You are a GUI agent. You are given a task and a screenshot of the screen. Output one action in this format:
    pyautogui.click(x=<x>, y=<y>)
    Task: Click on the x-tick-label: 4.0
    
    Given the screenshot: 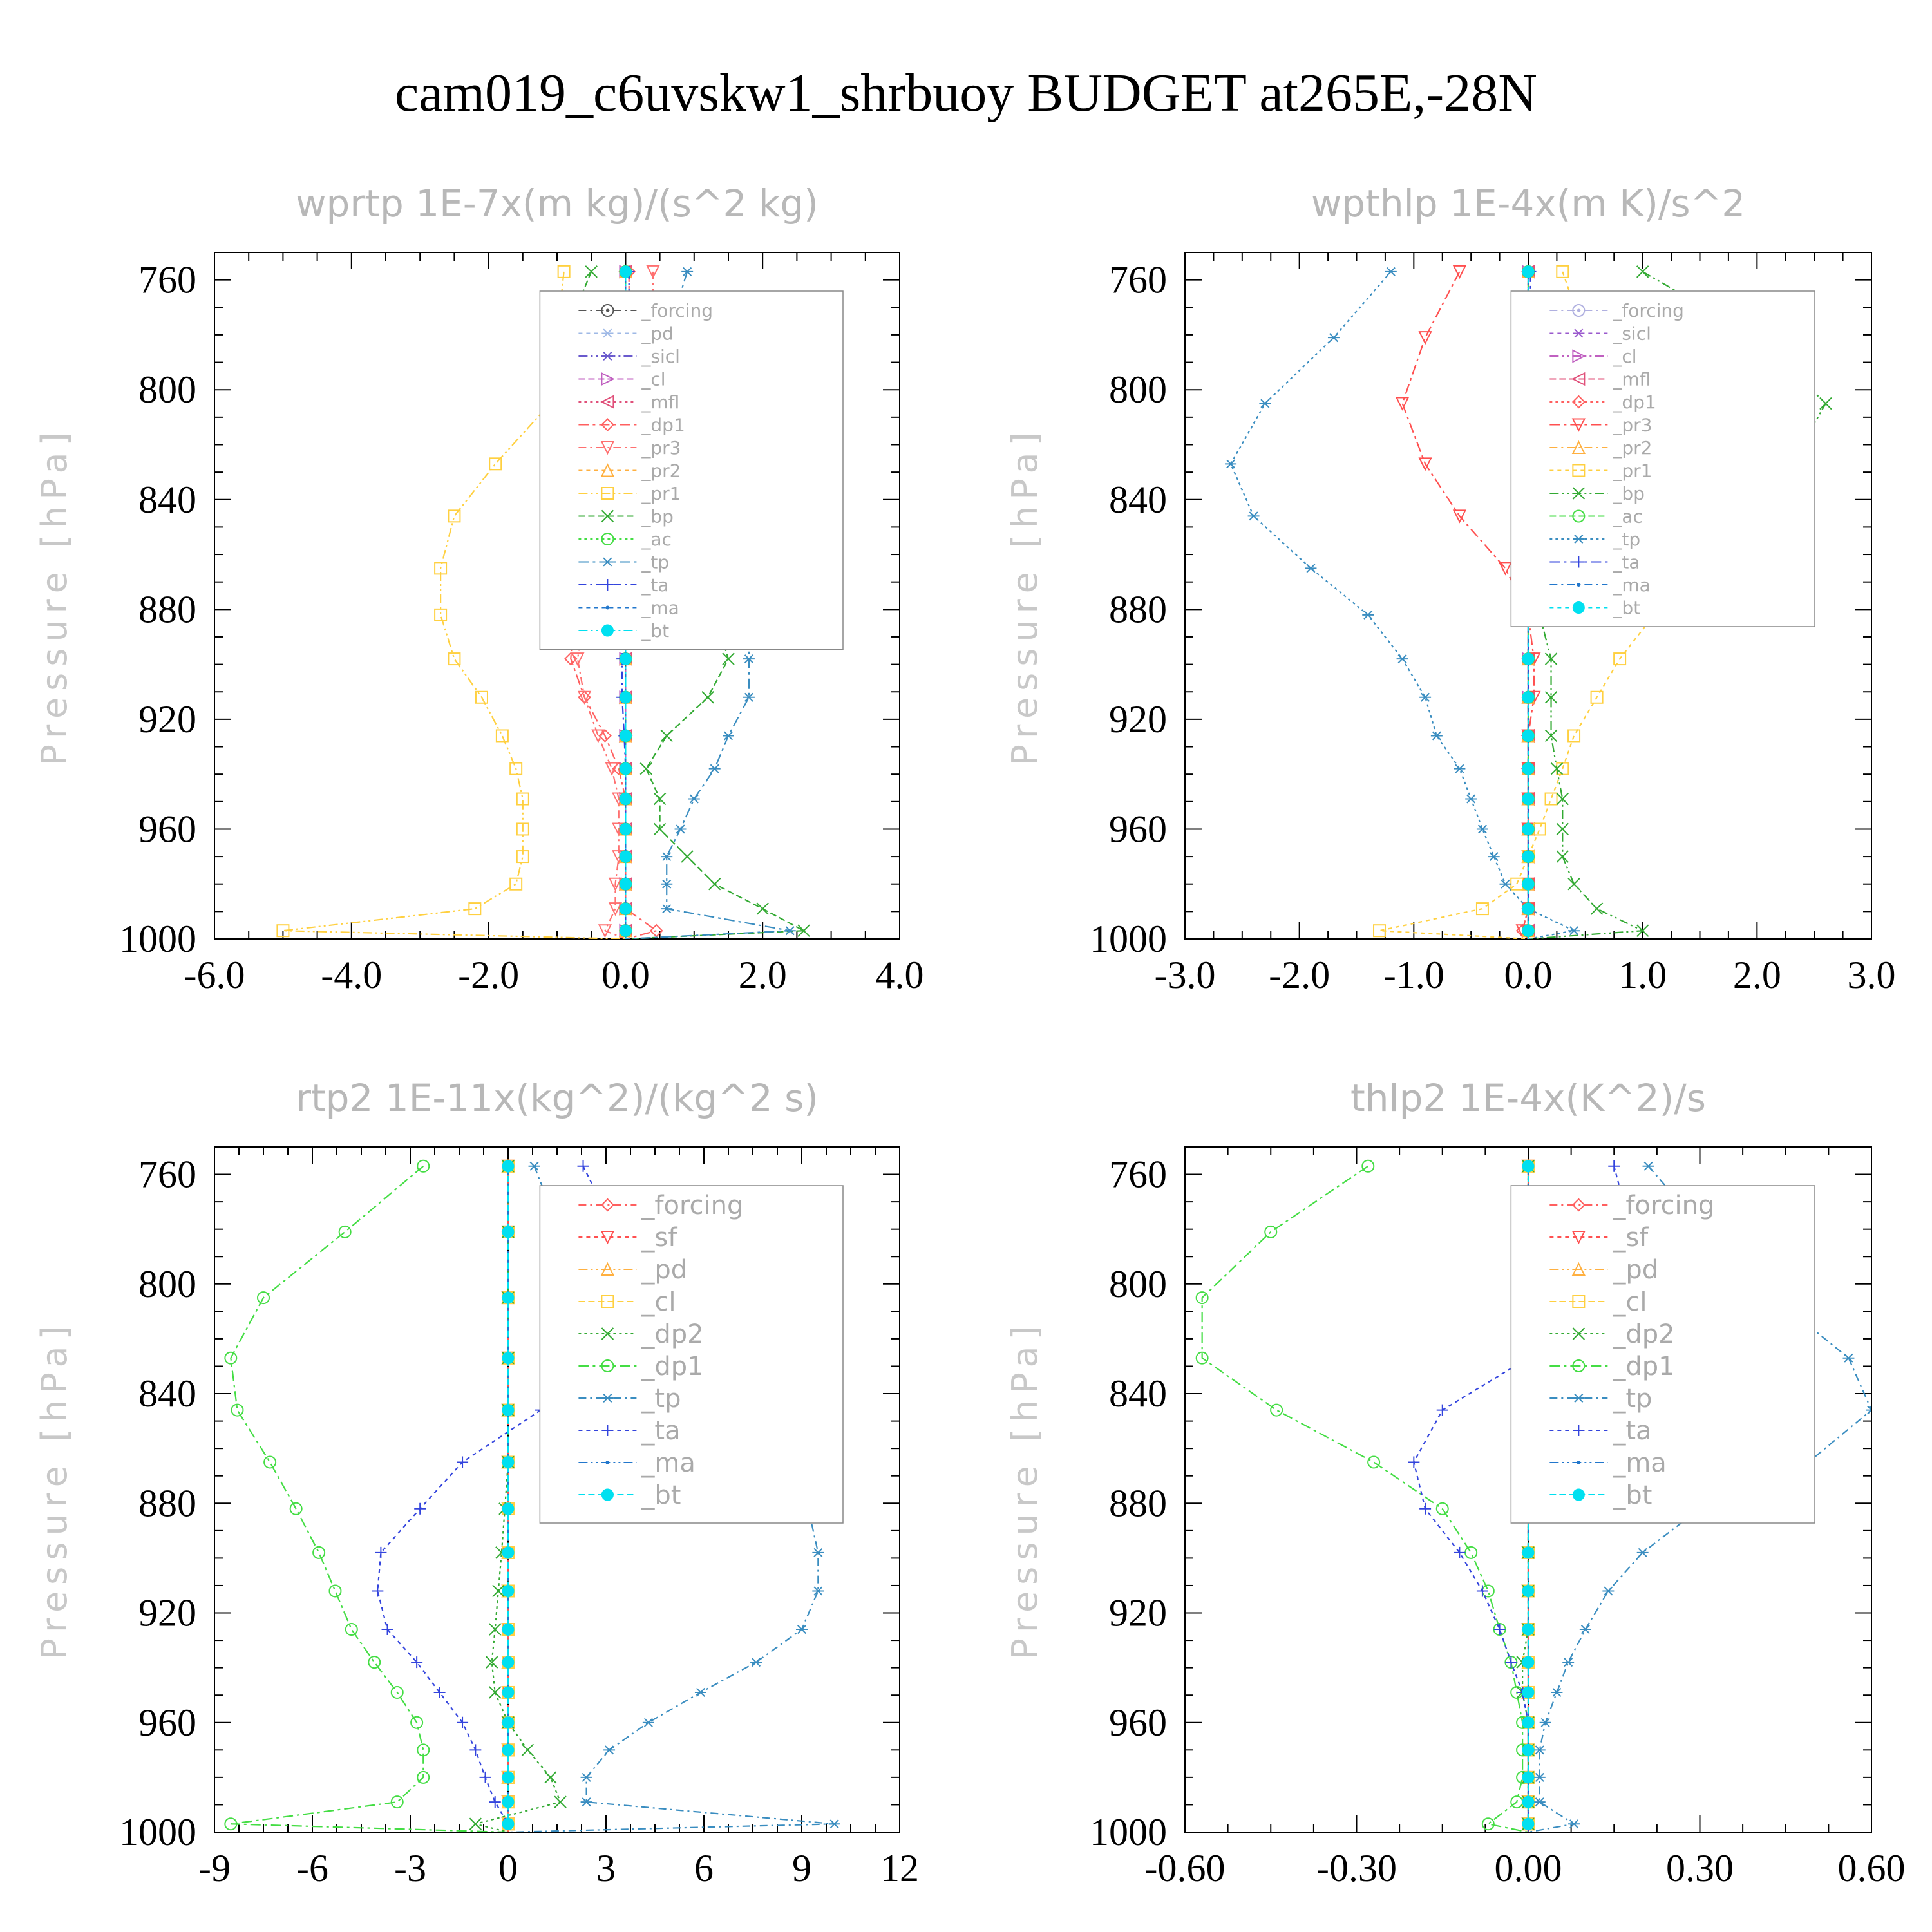 What is the action you would take?
    pyautogui.click(x=900, y=975)
    